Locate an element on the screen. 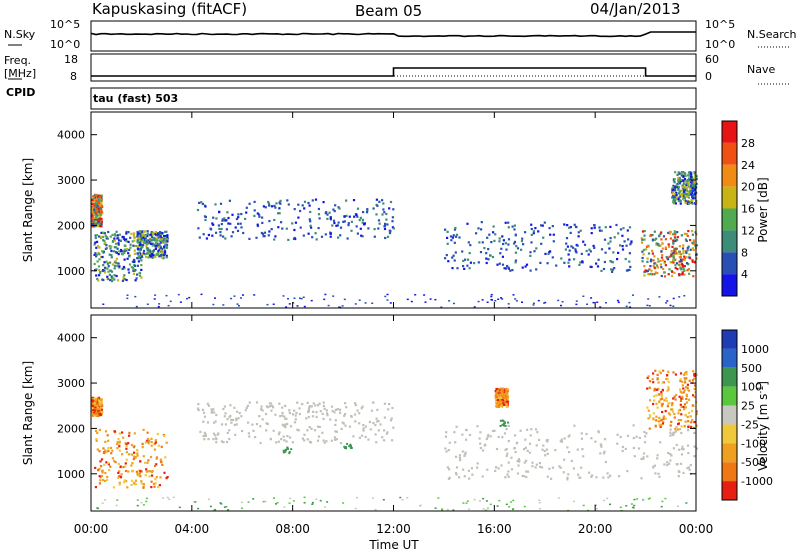 The width and height of the screenshot is (800, 554). power-colorbar-swatch is located at coordinates (729, 175).